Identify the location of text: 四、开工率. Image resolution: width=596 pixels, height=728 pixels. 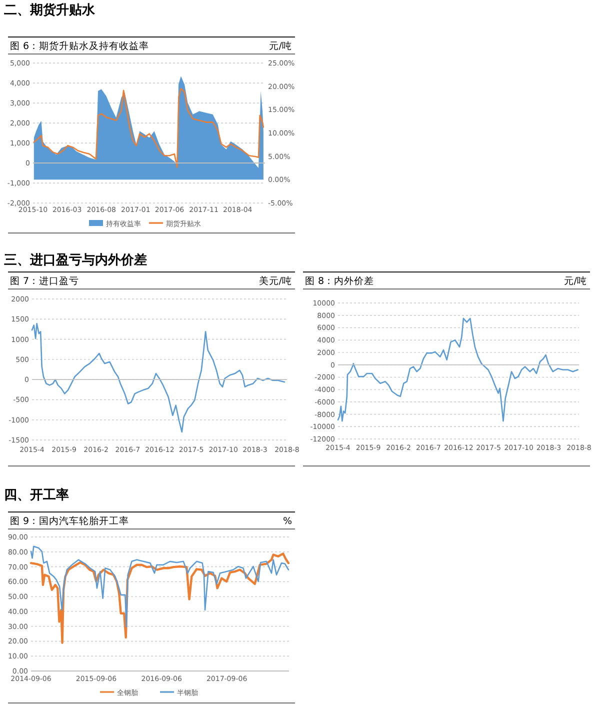
(36, 495).